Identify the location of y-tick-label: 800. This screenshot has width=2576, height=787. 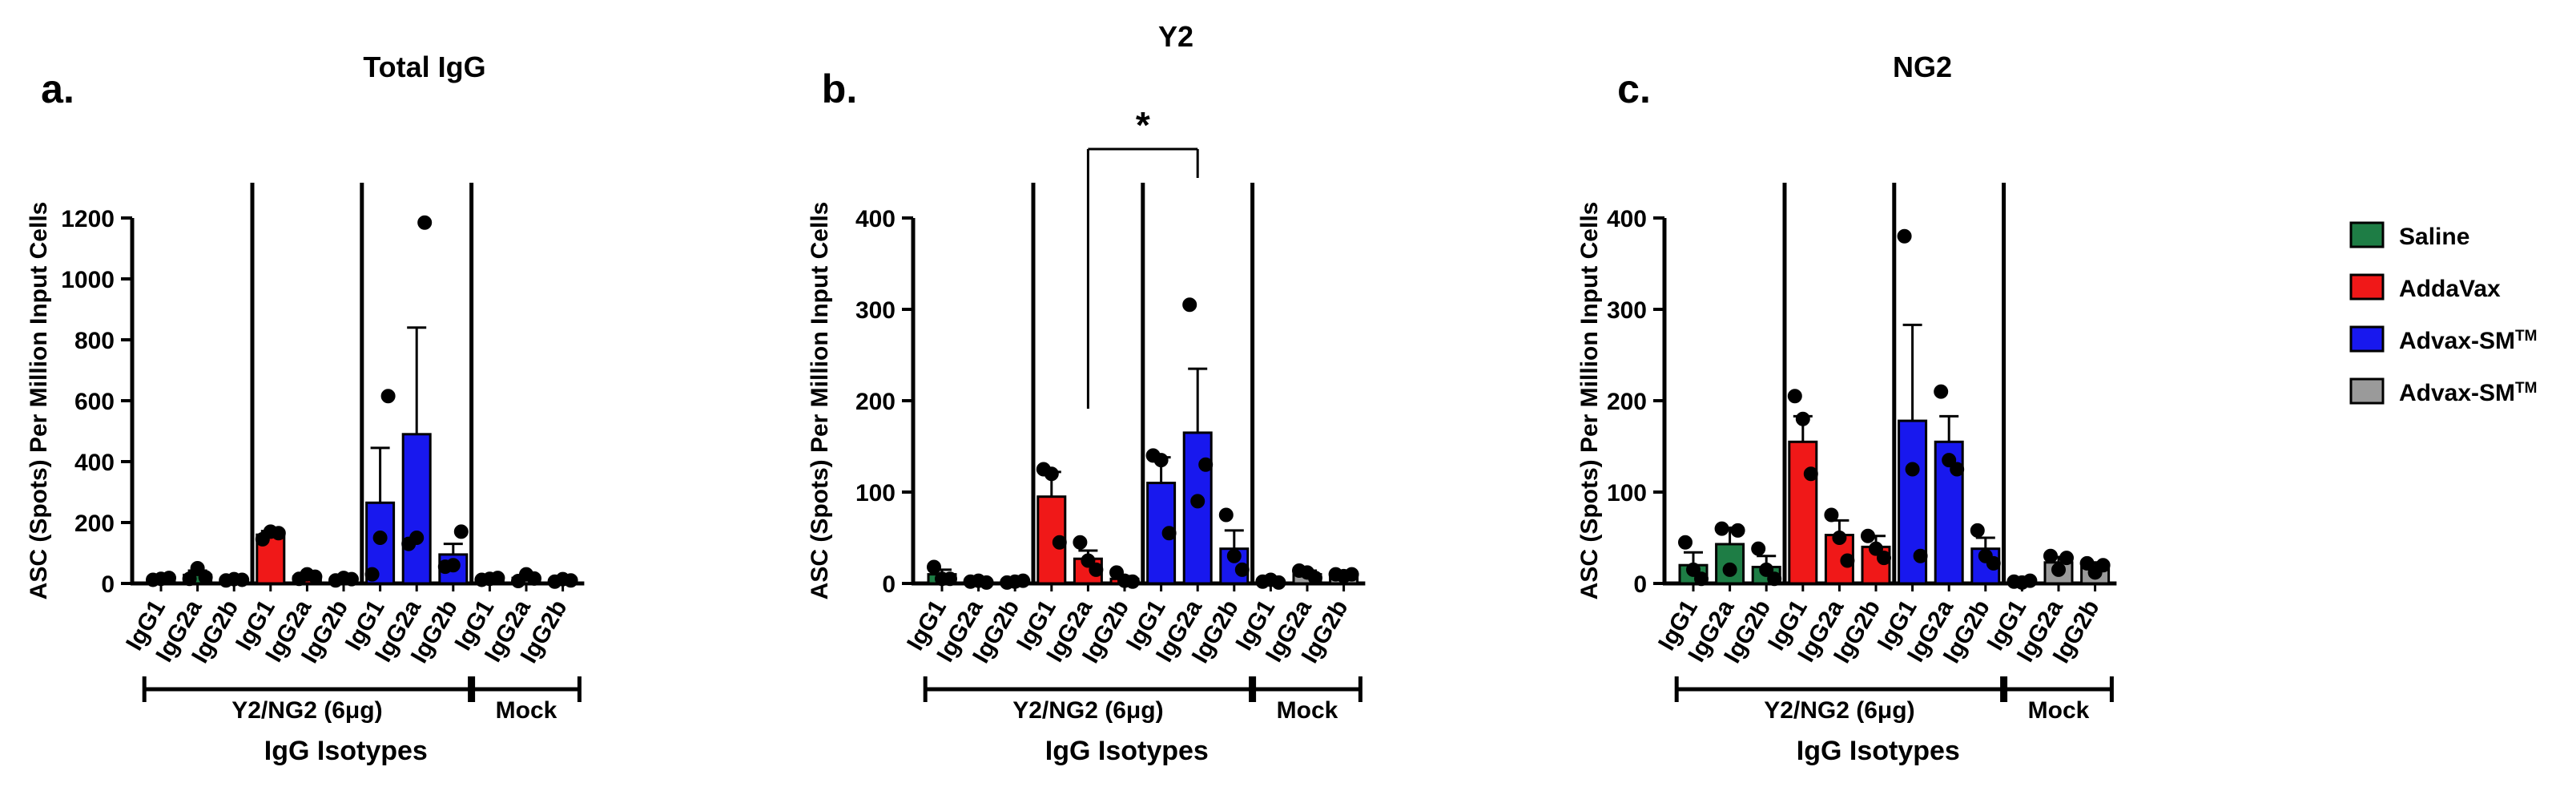
(94, 341).